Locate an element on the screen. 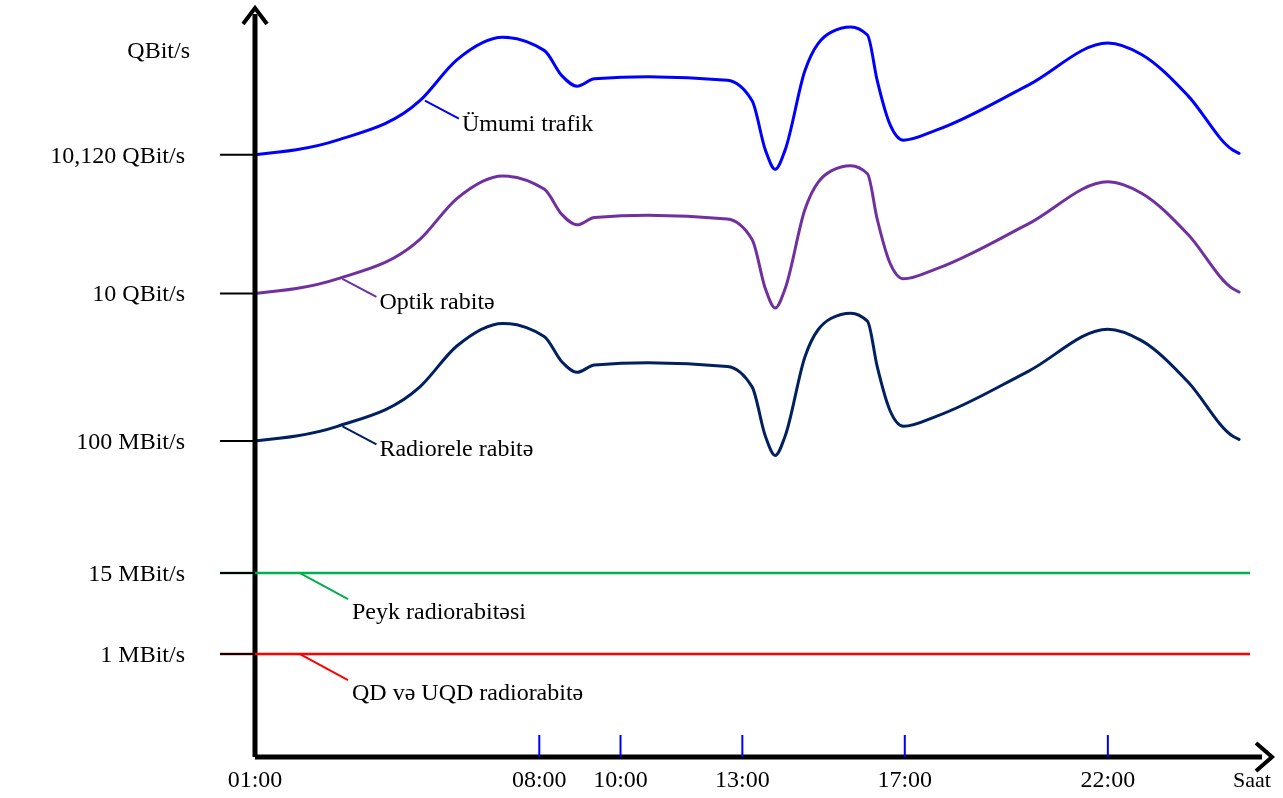 The width and height of the screenshot is (1283, 798). legend-label: Optik rabitə is located at coordinates (437, 300).